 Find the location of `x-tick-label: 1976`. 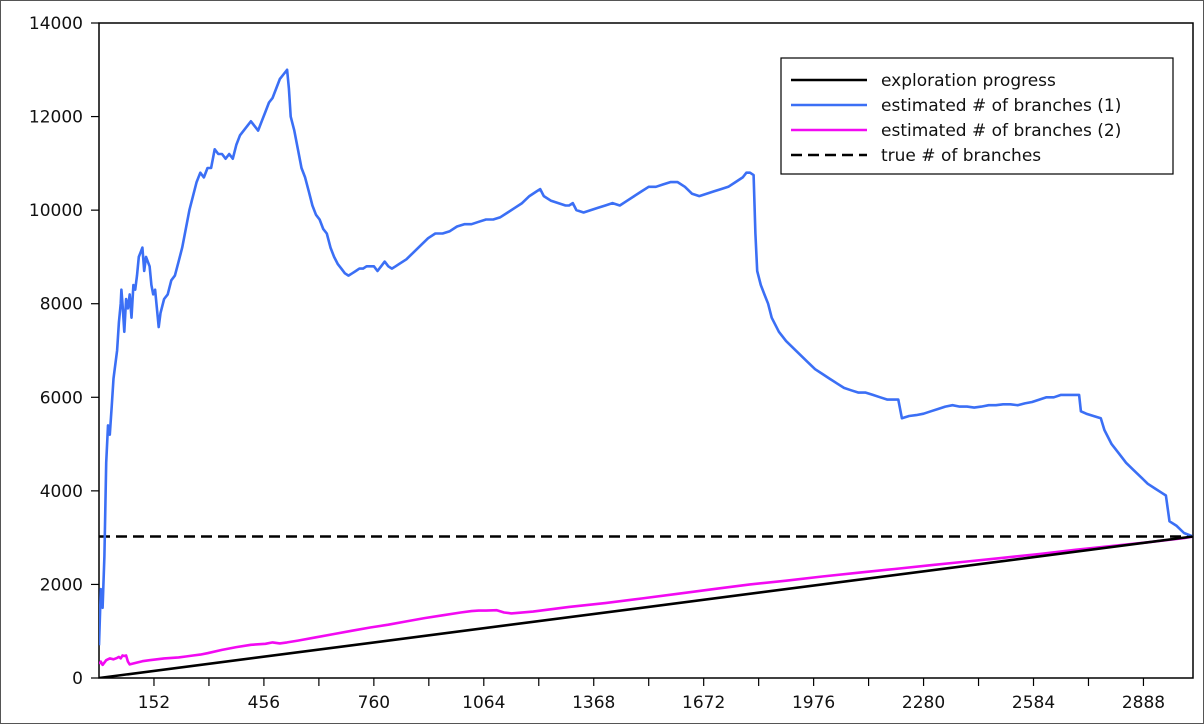

x-tick-label: 1976 is located at coordinates (813, 703).